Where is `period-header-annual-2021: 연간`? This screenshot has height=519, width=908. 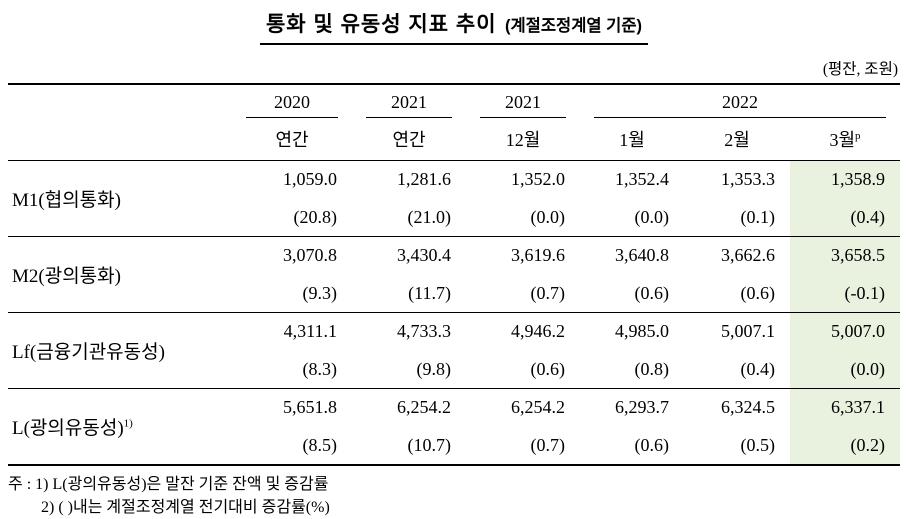 period-header-annual-2021: 연간 is located at coordinates (409, 140).